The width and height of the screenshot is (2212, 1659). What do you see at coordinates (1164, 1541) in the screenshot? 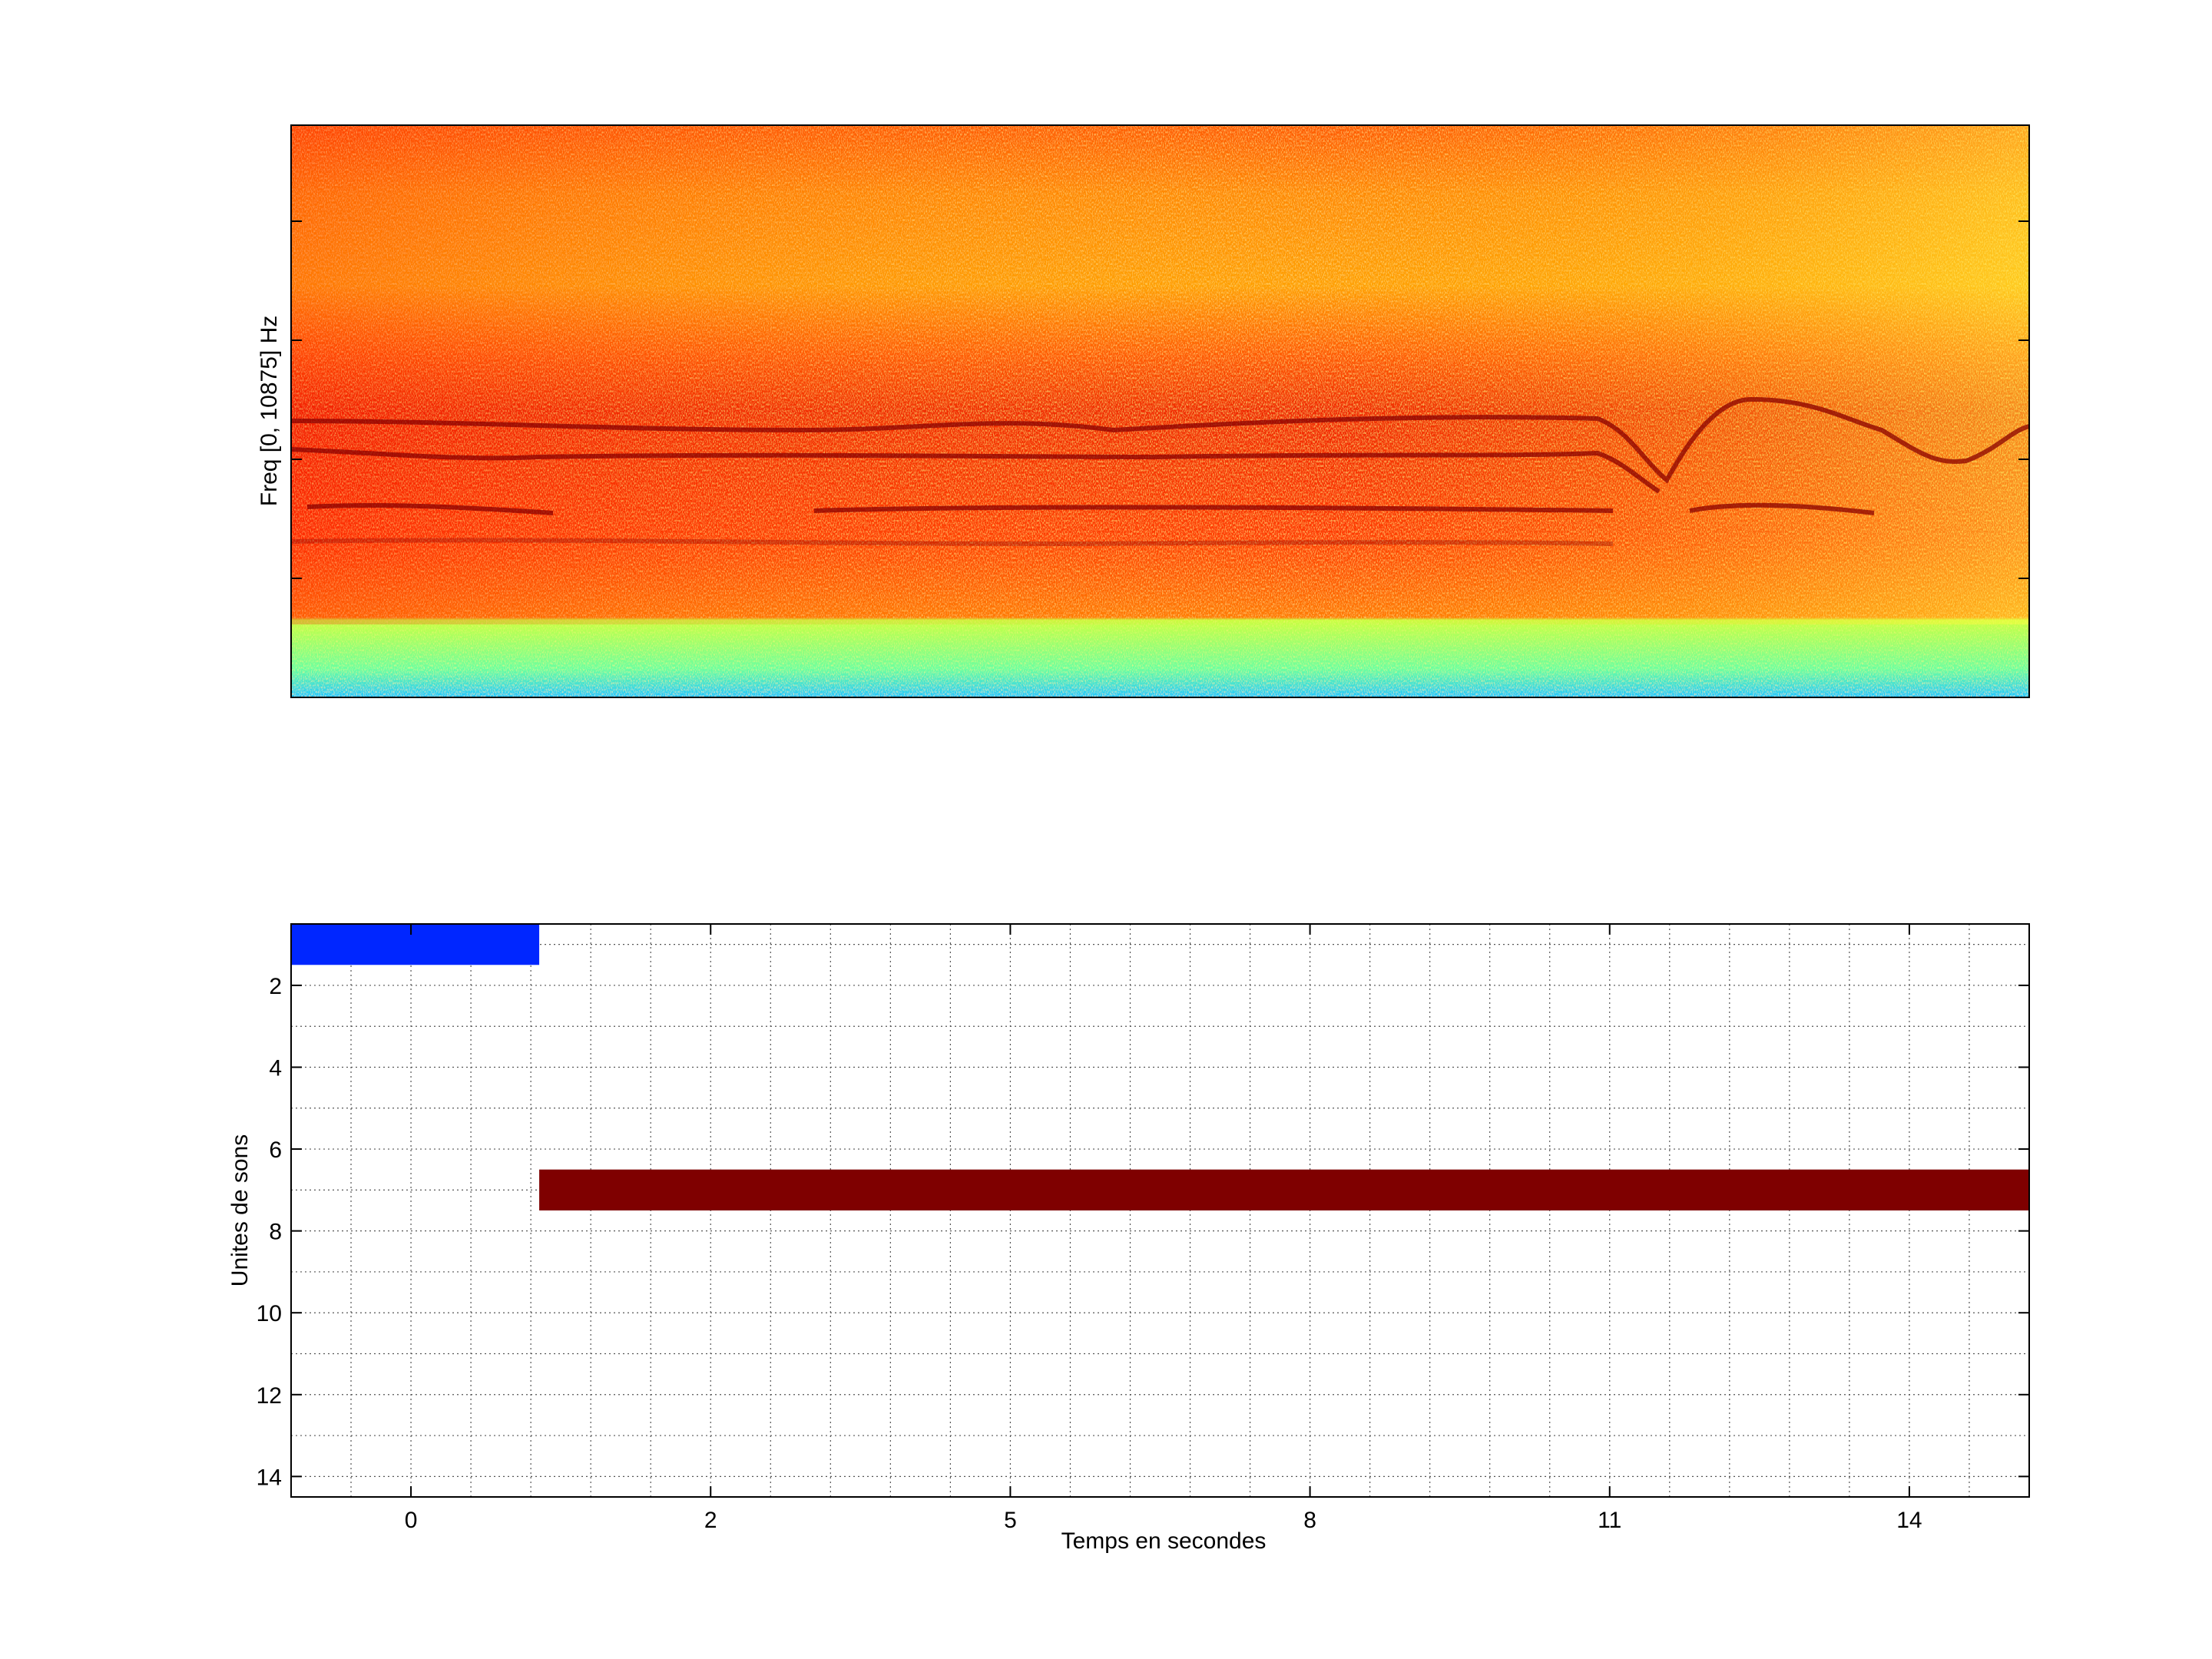
I see `units-x-label: Temps en secondes` at bounding box center [1164, 1541].